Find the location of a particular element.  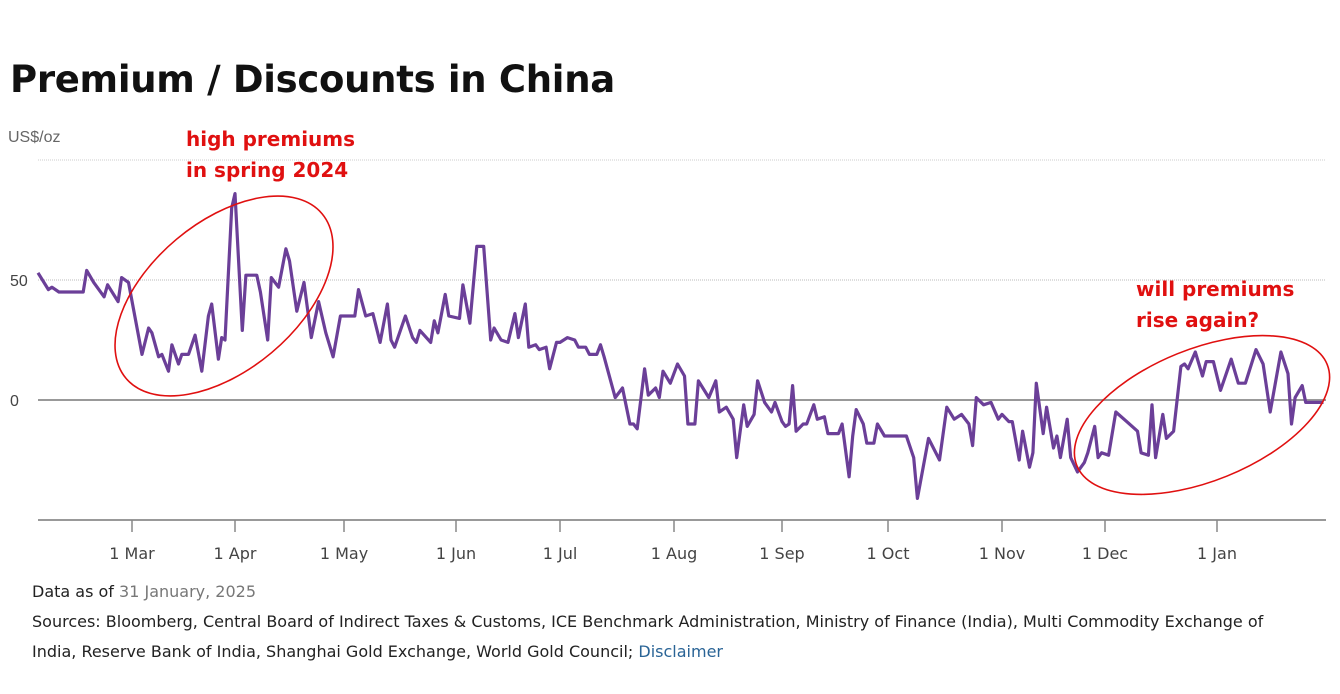

annotation-spring-line2: in spring 2024 is located at coordinates (267, 170).